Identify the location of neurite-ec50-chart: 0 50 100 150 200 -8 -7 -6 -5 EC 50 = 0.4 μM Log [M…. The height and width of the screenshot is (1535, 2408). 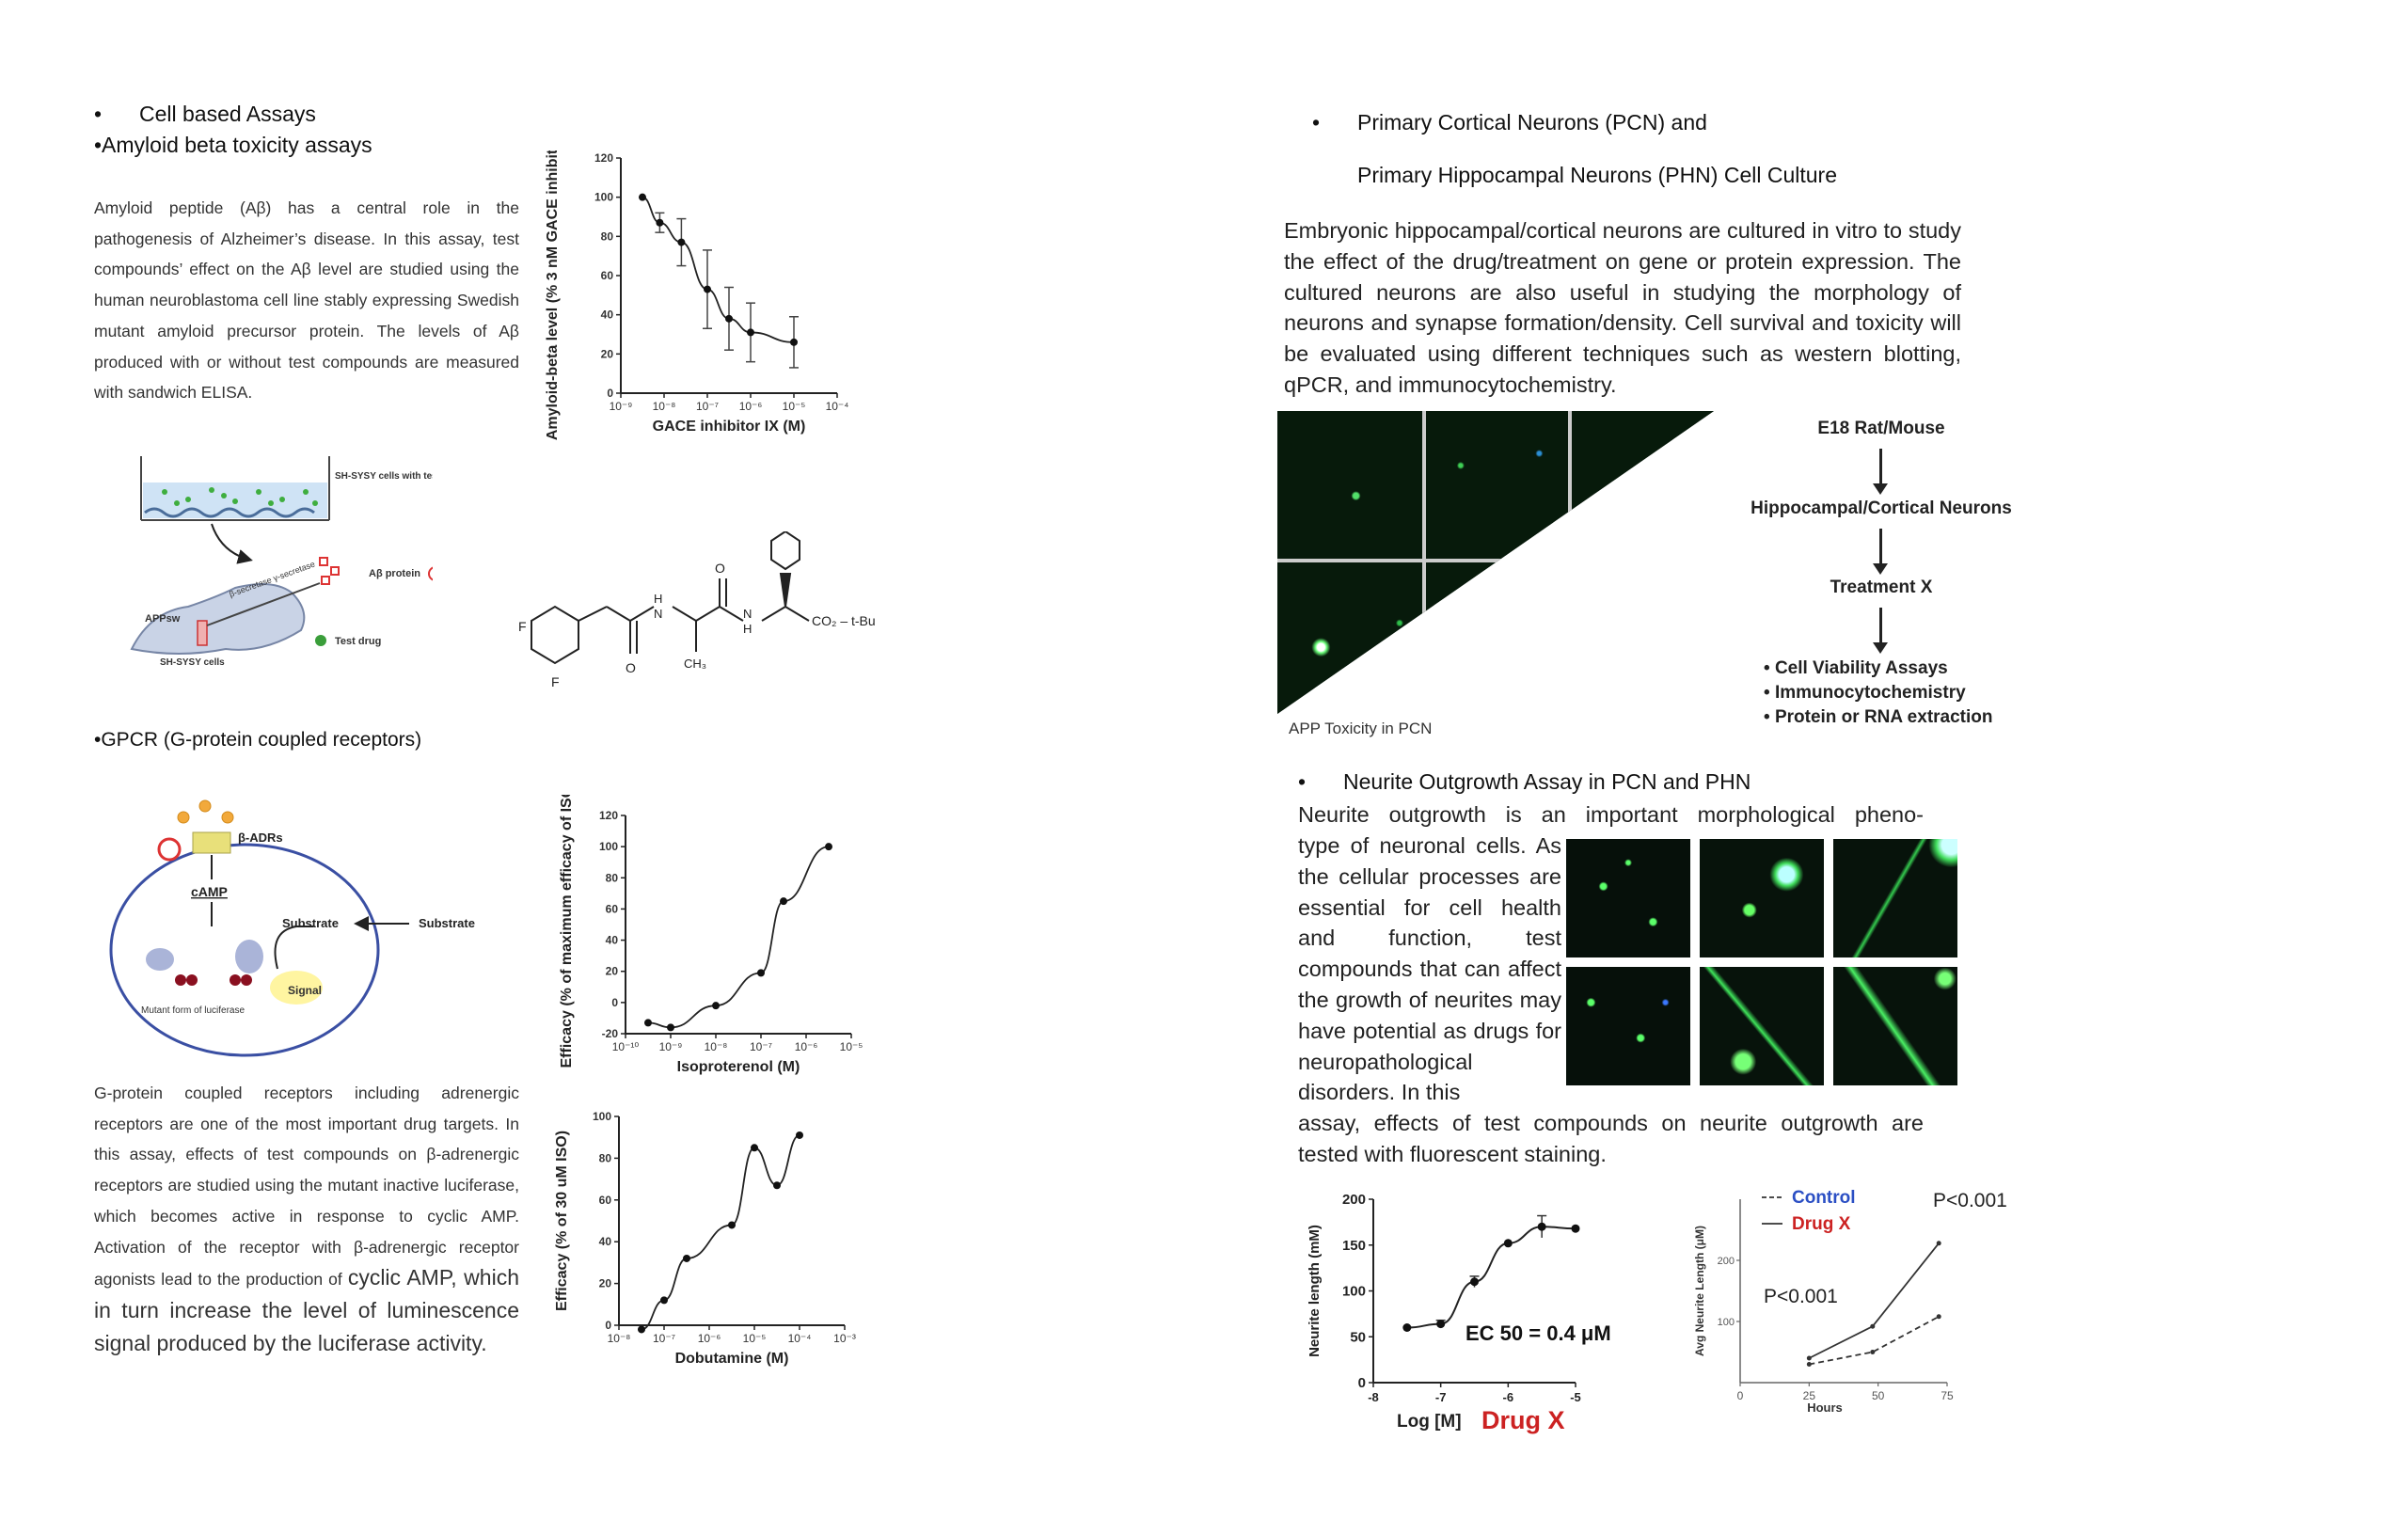
(1459, 1313).